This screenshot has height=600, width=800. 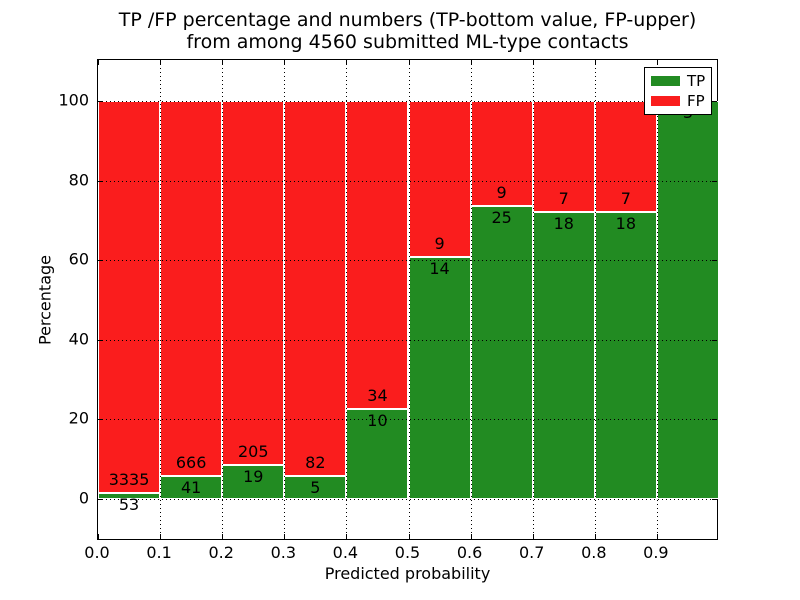 What do you see at coordinates (377, 420) in the screenshot?
I see `tp-count-label: 10` at bounding box center [377, 420].